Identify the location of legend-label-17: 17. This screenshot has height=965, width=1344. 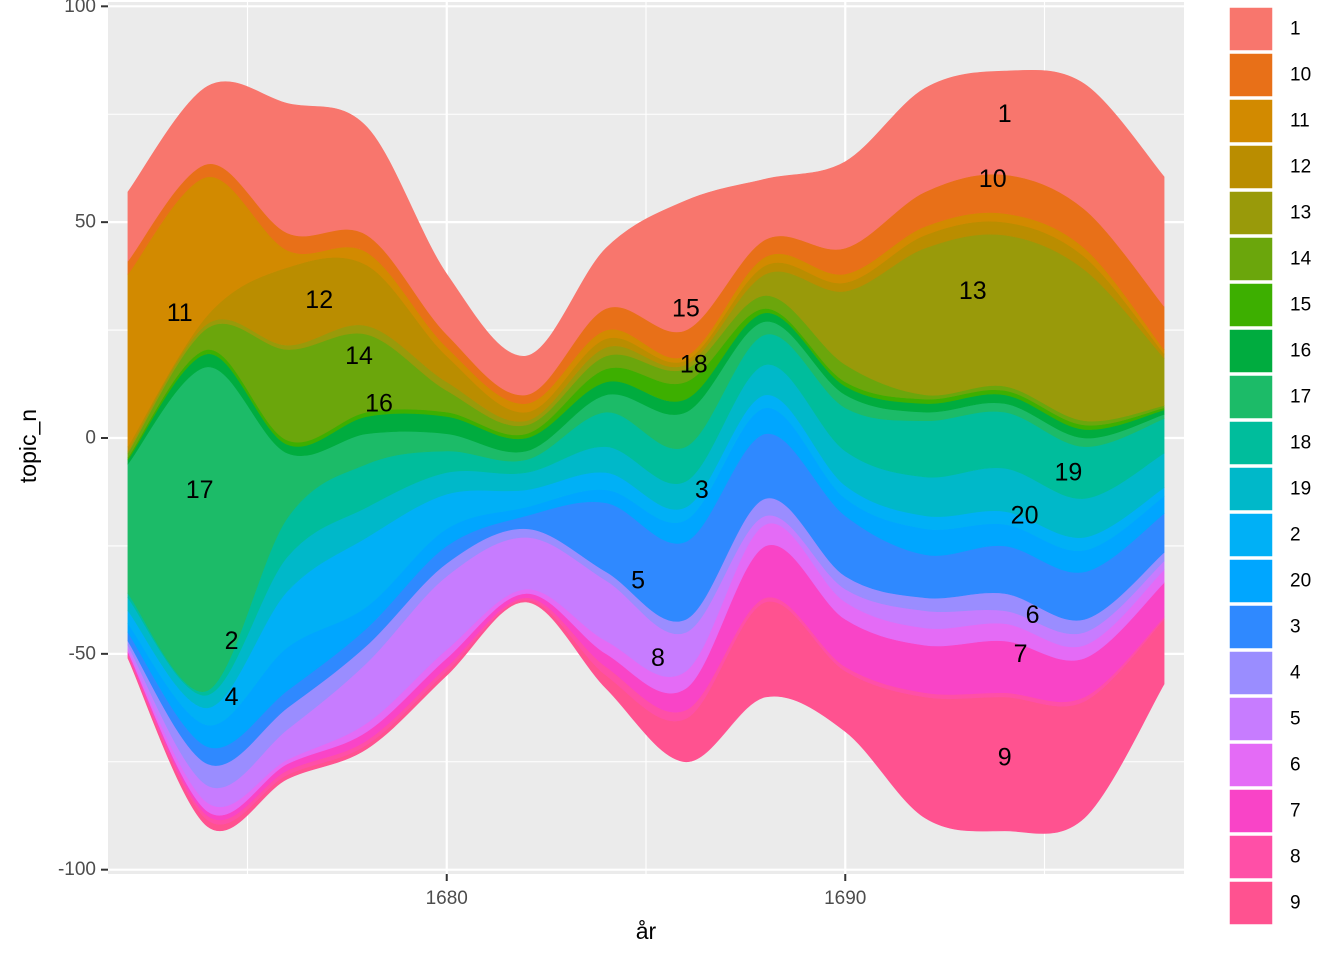
(1300, 397).